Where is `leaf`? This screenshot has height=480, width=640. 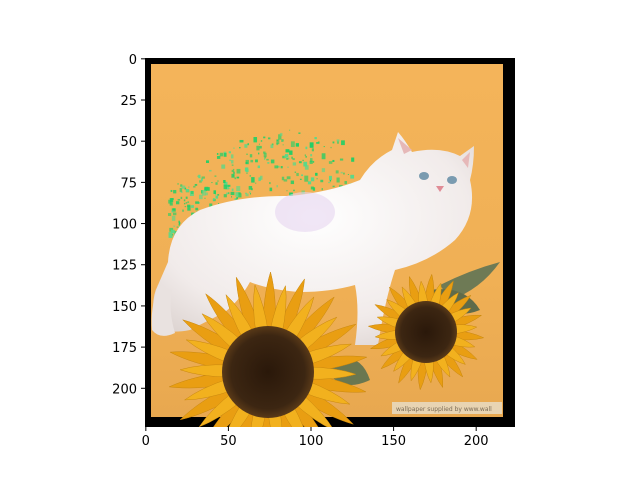
leaf is located at coordinates (470, 281).